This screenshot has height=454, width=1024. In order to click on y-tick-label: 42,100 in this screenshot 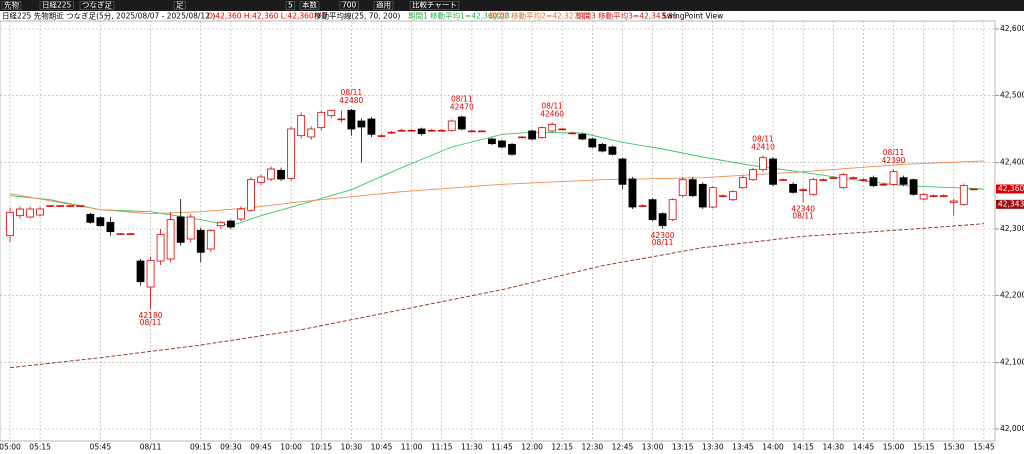, I will do `click(1012, 361)`.